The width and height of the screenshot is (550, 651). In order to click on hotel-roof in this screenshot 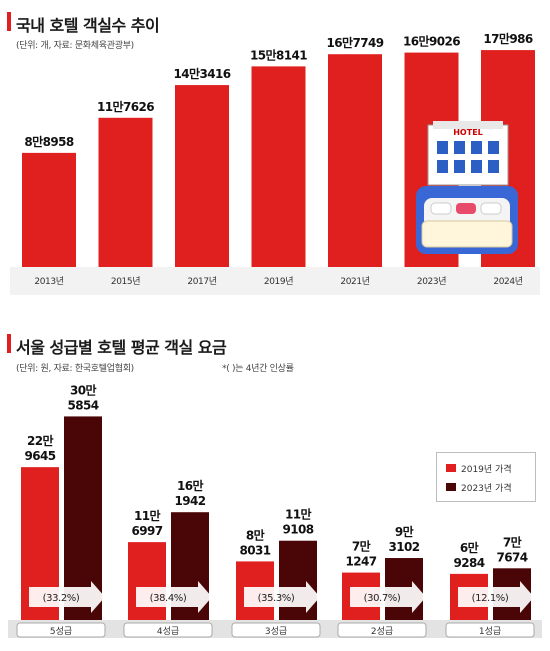, I will do `click(468, 125)`.